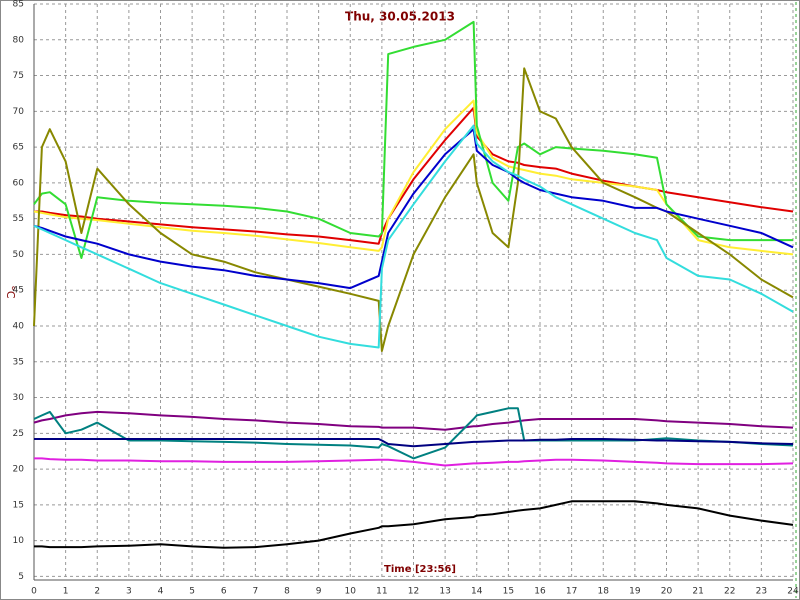  Describe the element at coordinates (444, 592) in the screenshot. I see `x-tick-label: 13` at that location.